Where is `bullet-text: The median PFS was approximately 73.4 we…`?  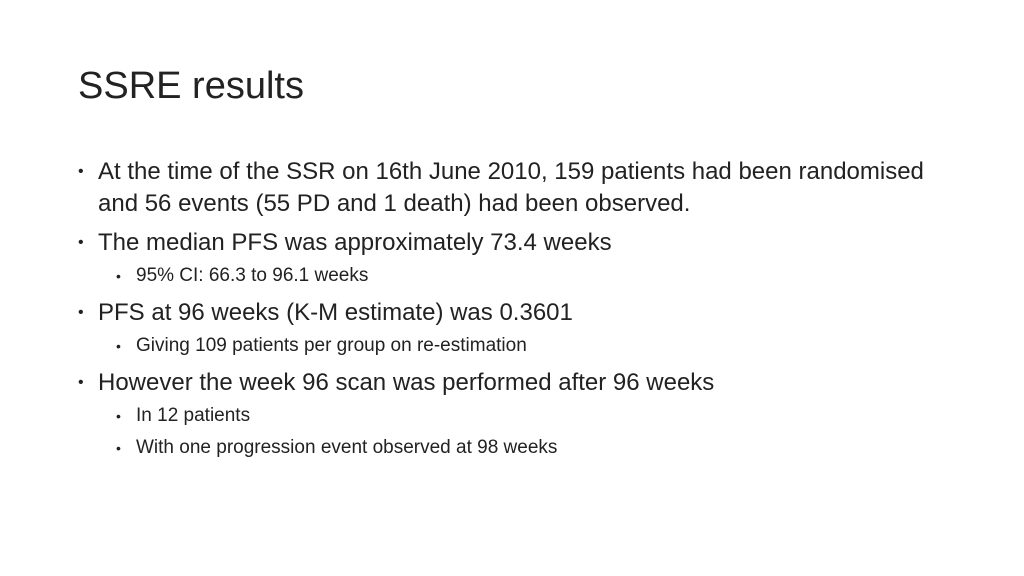
bullet-text: The median PFS was approximately 73.4 we… is located at coordinates (355, 242).